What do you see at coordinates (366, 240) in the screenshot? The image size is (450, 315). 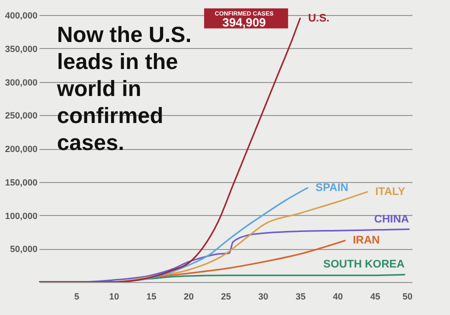 I see `series-label: IRAN` at bounding box center [366, 240].